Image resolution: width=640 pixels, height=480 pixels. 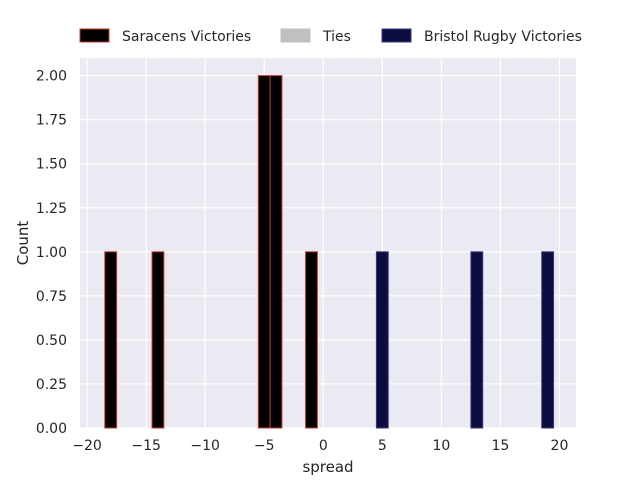 What do you see at coordinates (323, 446) in the screenshot?
I see `x-tick-label: 0` at bounding box center [323, 446].